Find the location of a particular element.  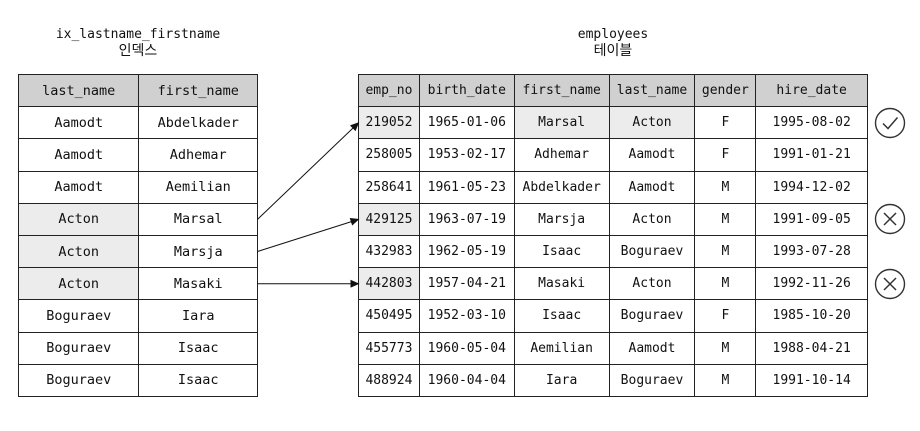

index-cell: Adhemar is located at coordinates (198, 155).